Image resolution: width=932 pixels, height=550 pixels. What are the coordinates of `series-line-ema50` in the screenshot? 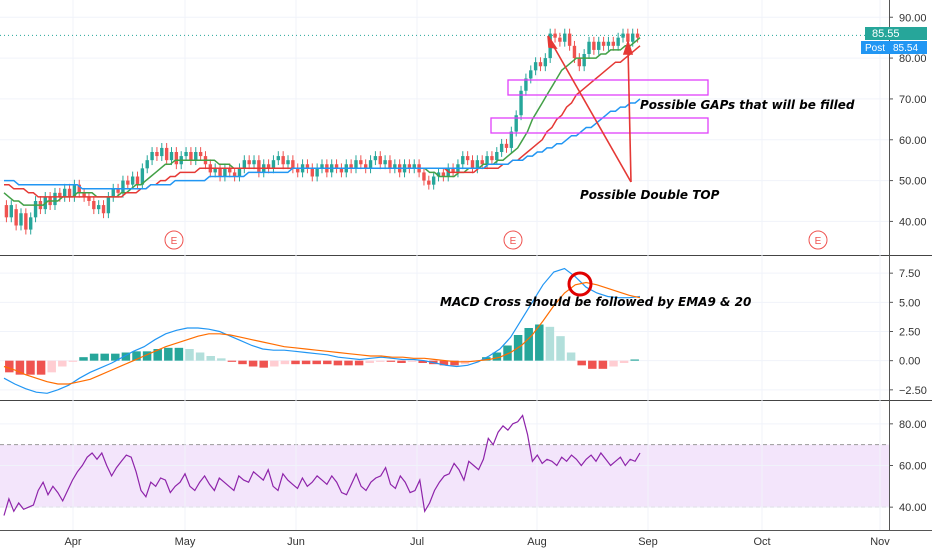 It's located at (322, 144).